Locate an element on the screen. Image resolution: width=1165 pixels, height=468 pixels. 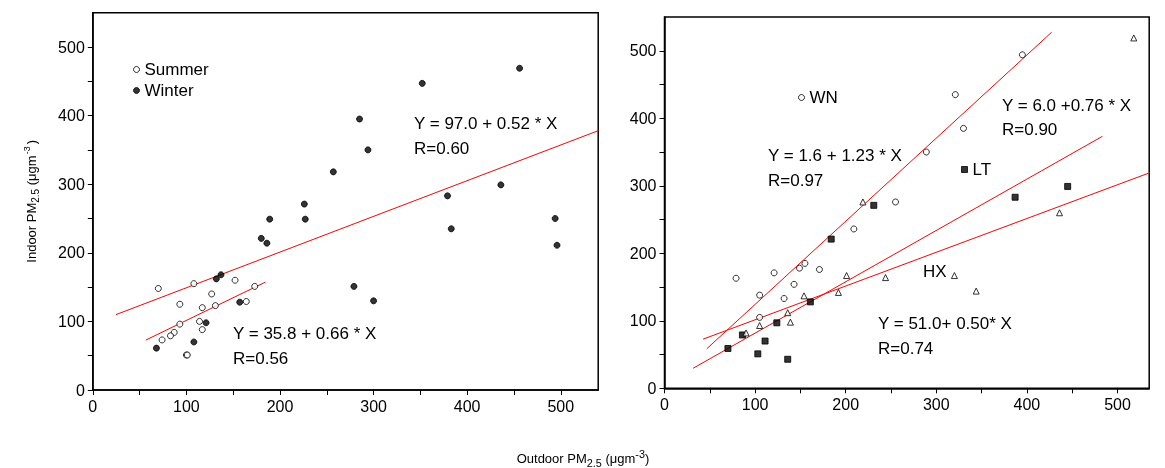
annotation: R=0.56 is located at coordinates (261, 358).